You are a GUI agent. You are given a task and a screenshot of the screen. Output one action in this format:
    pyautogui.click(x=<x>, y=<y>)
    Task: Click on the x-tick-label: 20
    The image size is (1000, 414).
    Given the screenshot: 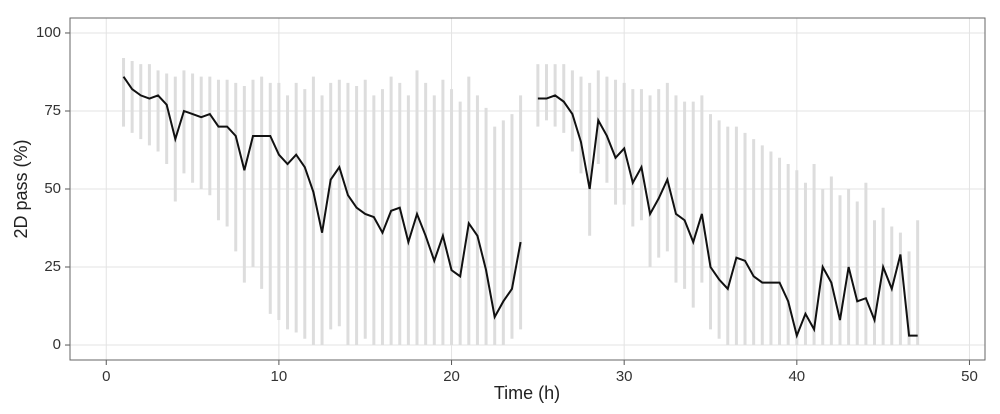 What is the action you would take?
    pyautogui.click(x=451, y=376)
    